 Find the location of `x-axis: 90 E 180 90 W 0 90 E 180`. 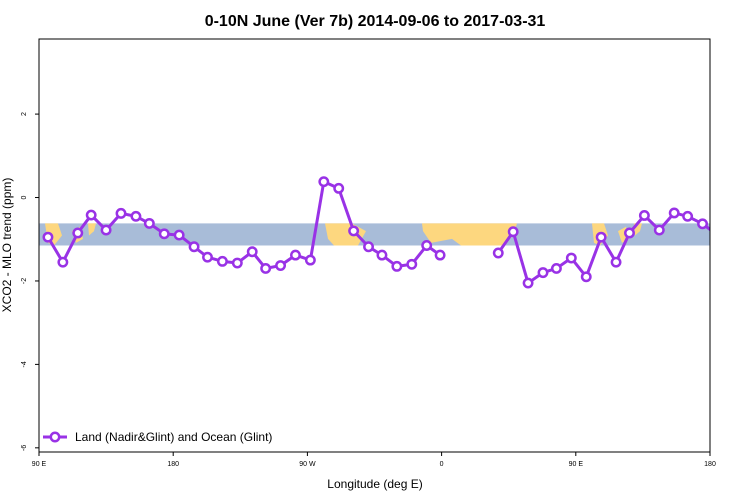

x-axis: 90 E 180 90 W 0 90 E 180 is located at coordinates (374, 460).